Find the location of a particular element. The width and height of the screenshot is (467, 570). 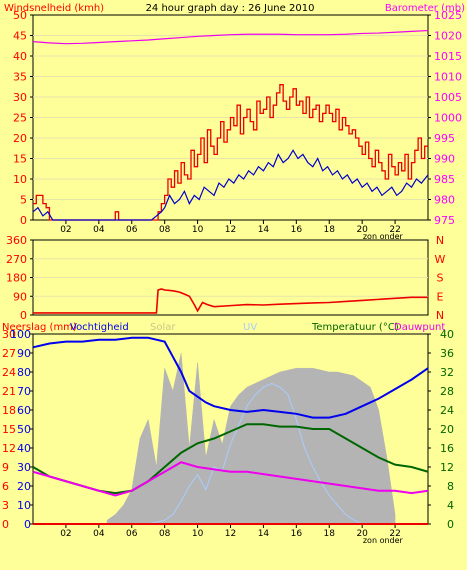

dir-y-tick-label: 0 is located at coordinates (23, 315).